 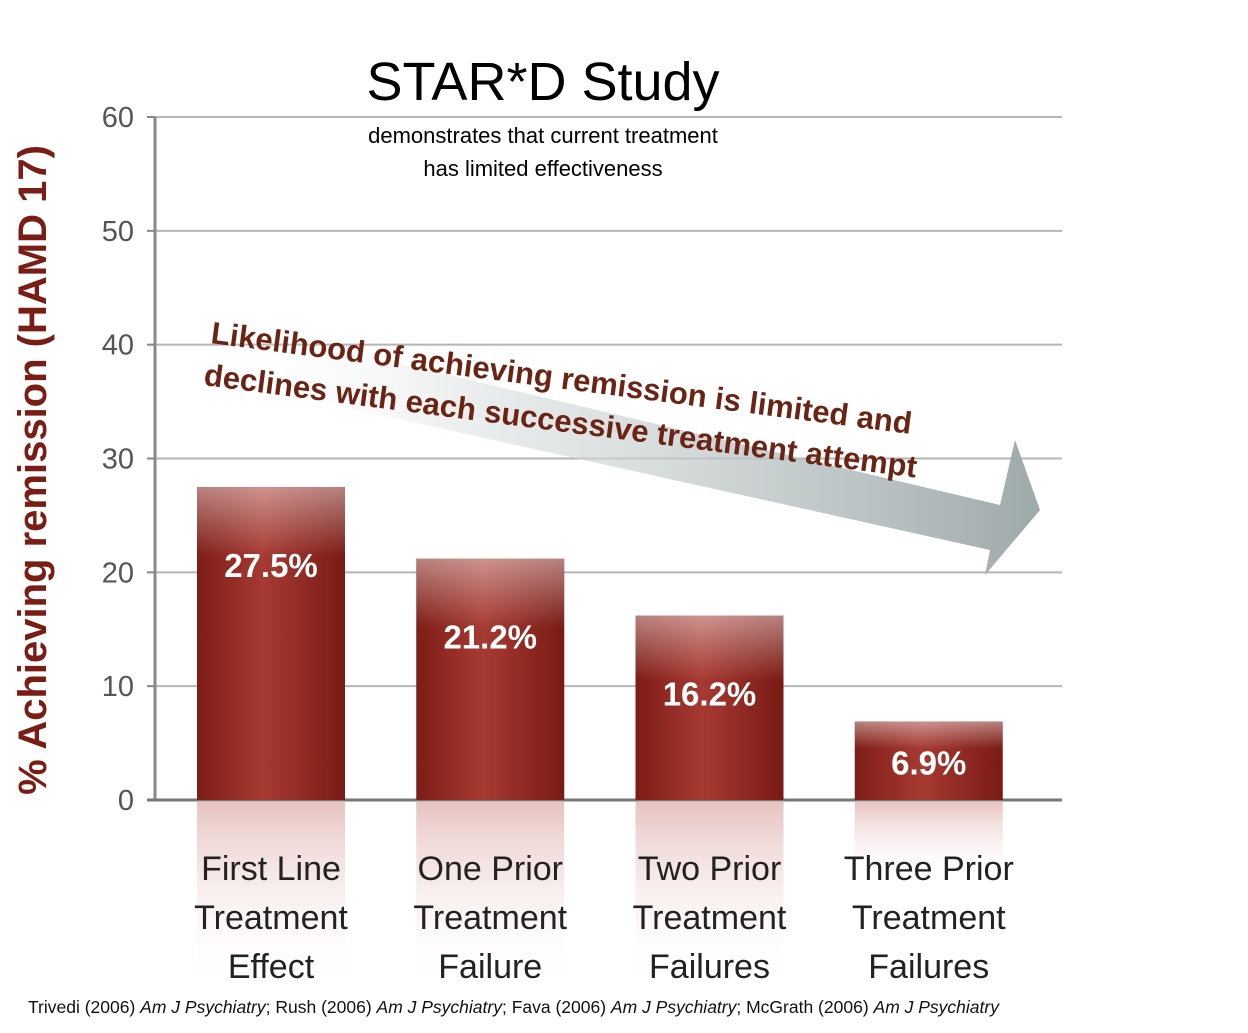 I want to click on y-axis-label: % Achieving remission (HAMD 17), so click(x=33, y=470).